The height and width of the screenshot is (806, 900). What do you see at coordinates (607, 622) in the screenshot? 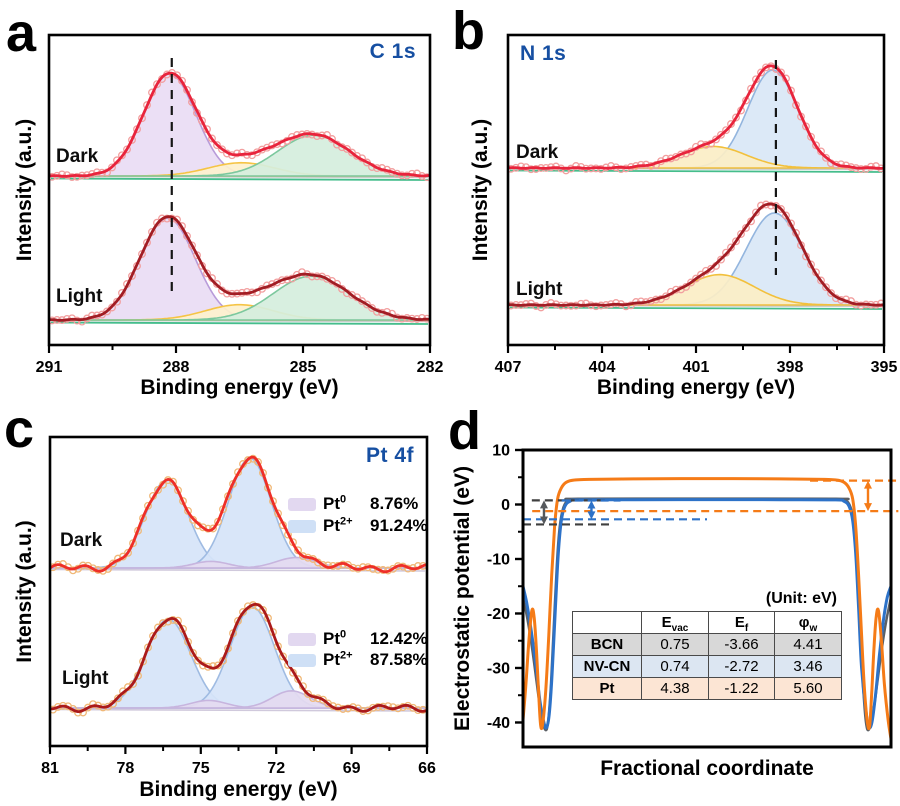
I see `table-header-blank` at bounding box center [607, 622].